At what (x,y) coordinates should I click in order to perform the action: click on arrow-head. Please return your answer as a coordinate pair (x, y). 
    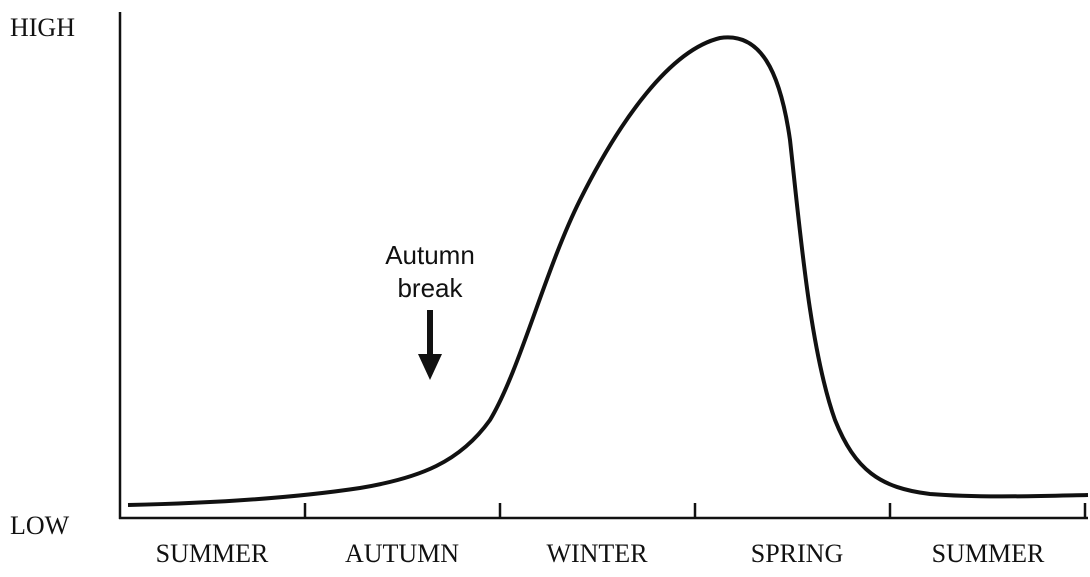
    Looking at the image, I should click on (430, 367).